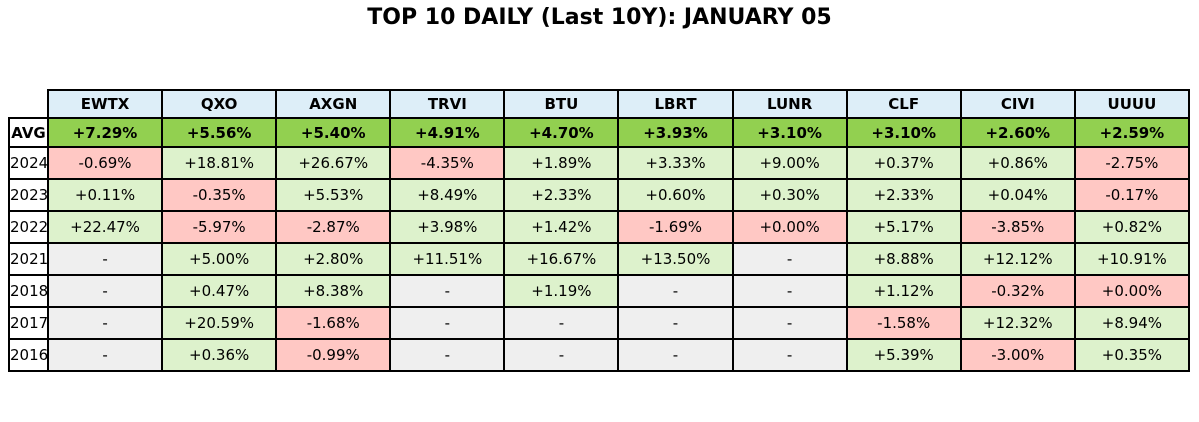 The height and width of the screenshot is (422, 1199). I want to click on cell-2023-CLF: +2.33%, so click(903, 195).